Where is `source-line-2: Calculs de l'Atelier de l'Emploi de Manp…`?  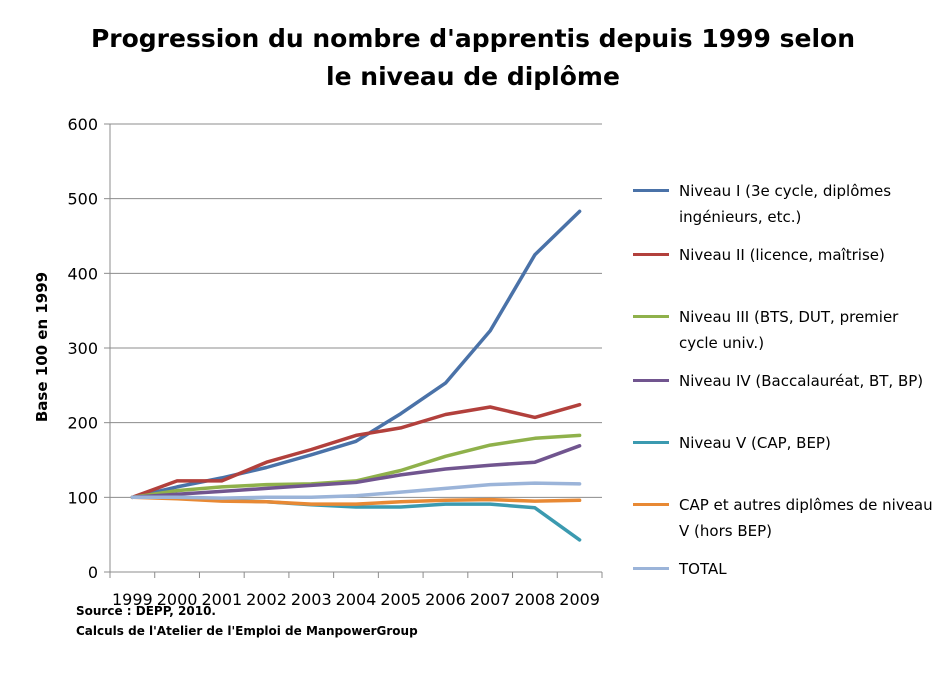 source-line-2: Calculs de l'Atelier de l'Emploi de Manp… is located at coordinates (247, 631).